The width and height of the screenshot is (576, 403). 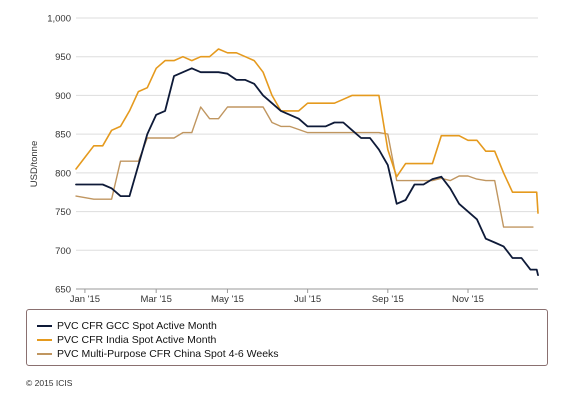 I want to click on legend-swatch-india, so click(x=44, y=340).